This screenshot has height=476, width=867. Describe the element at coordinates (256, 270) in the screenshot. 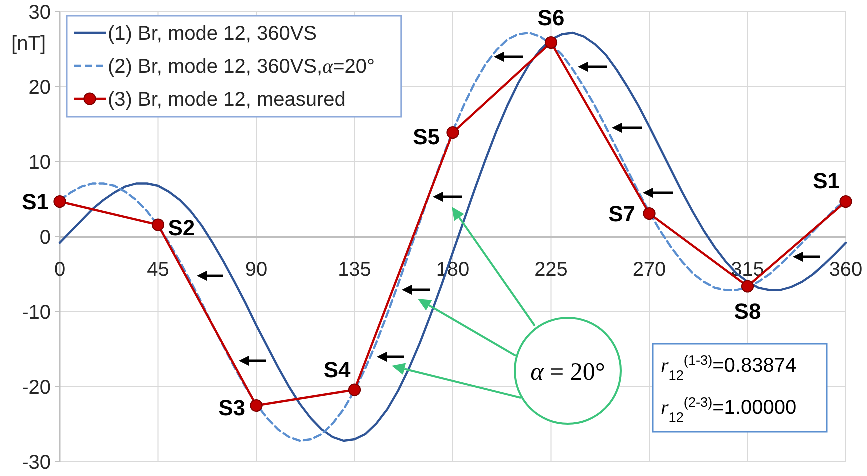

I see `x-tick-label: 90` at that location.